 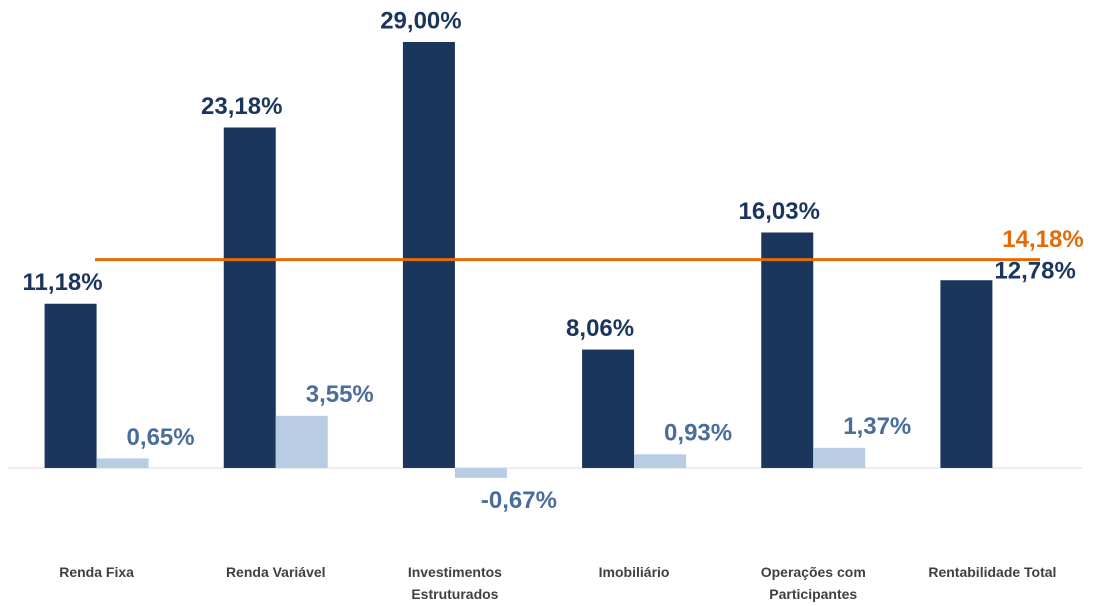 What do you see at coordinates (161, 437) in the screenshot?
I see `value-label: 0,65%` at bounding box center [161, 437].